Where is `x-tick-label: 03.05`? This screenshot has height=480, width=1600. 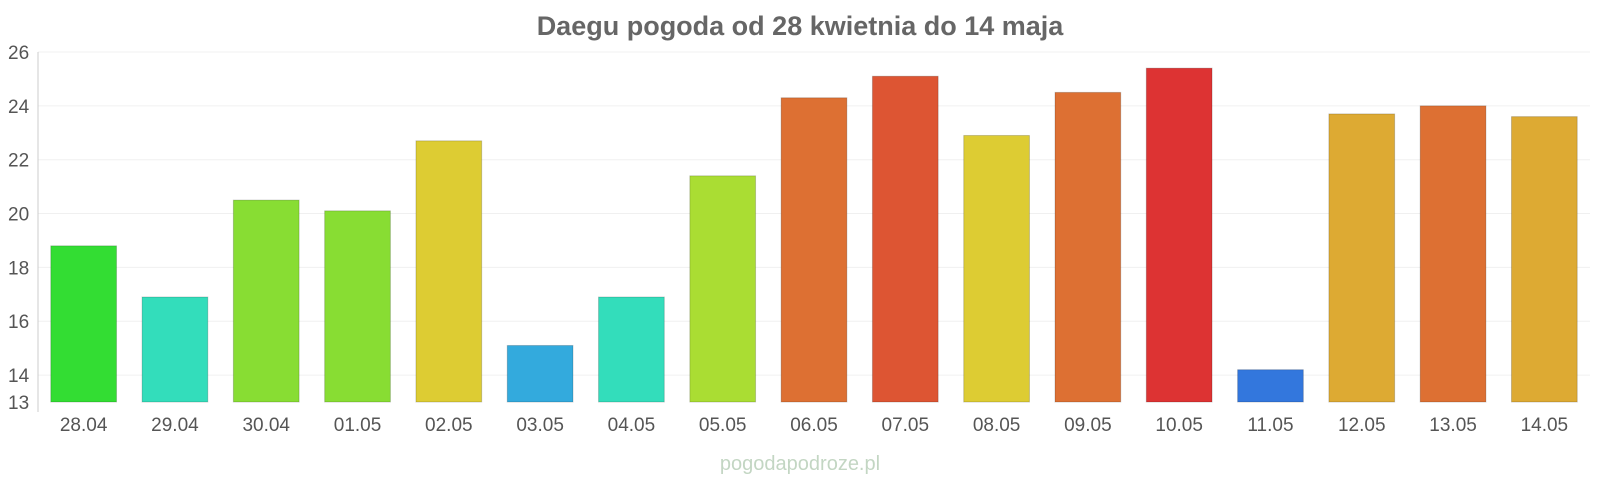 x-tick-label: 03.05 is located at coordinates (540, 425).